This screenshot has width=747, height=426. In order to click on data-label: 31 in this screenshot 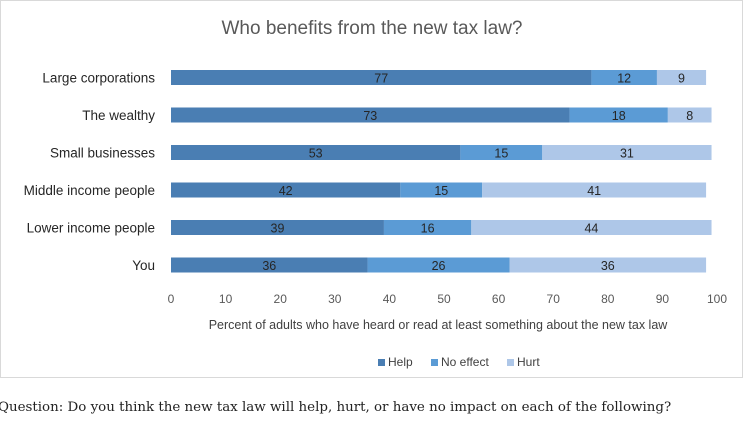, I will do `click(627, 154)`.